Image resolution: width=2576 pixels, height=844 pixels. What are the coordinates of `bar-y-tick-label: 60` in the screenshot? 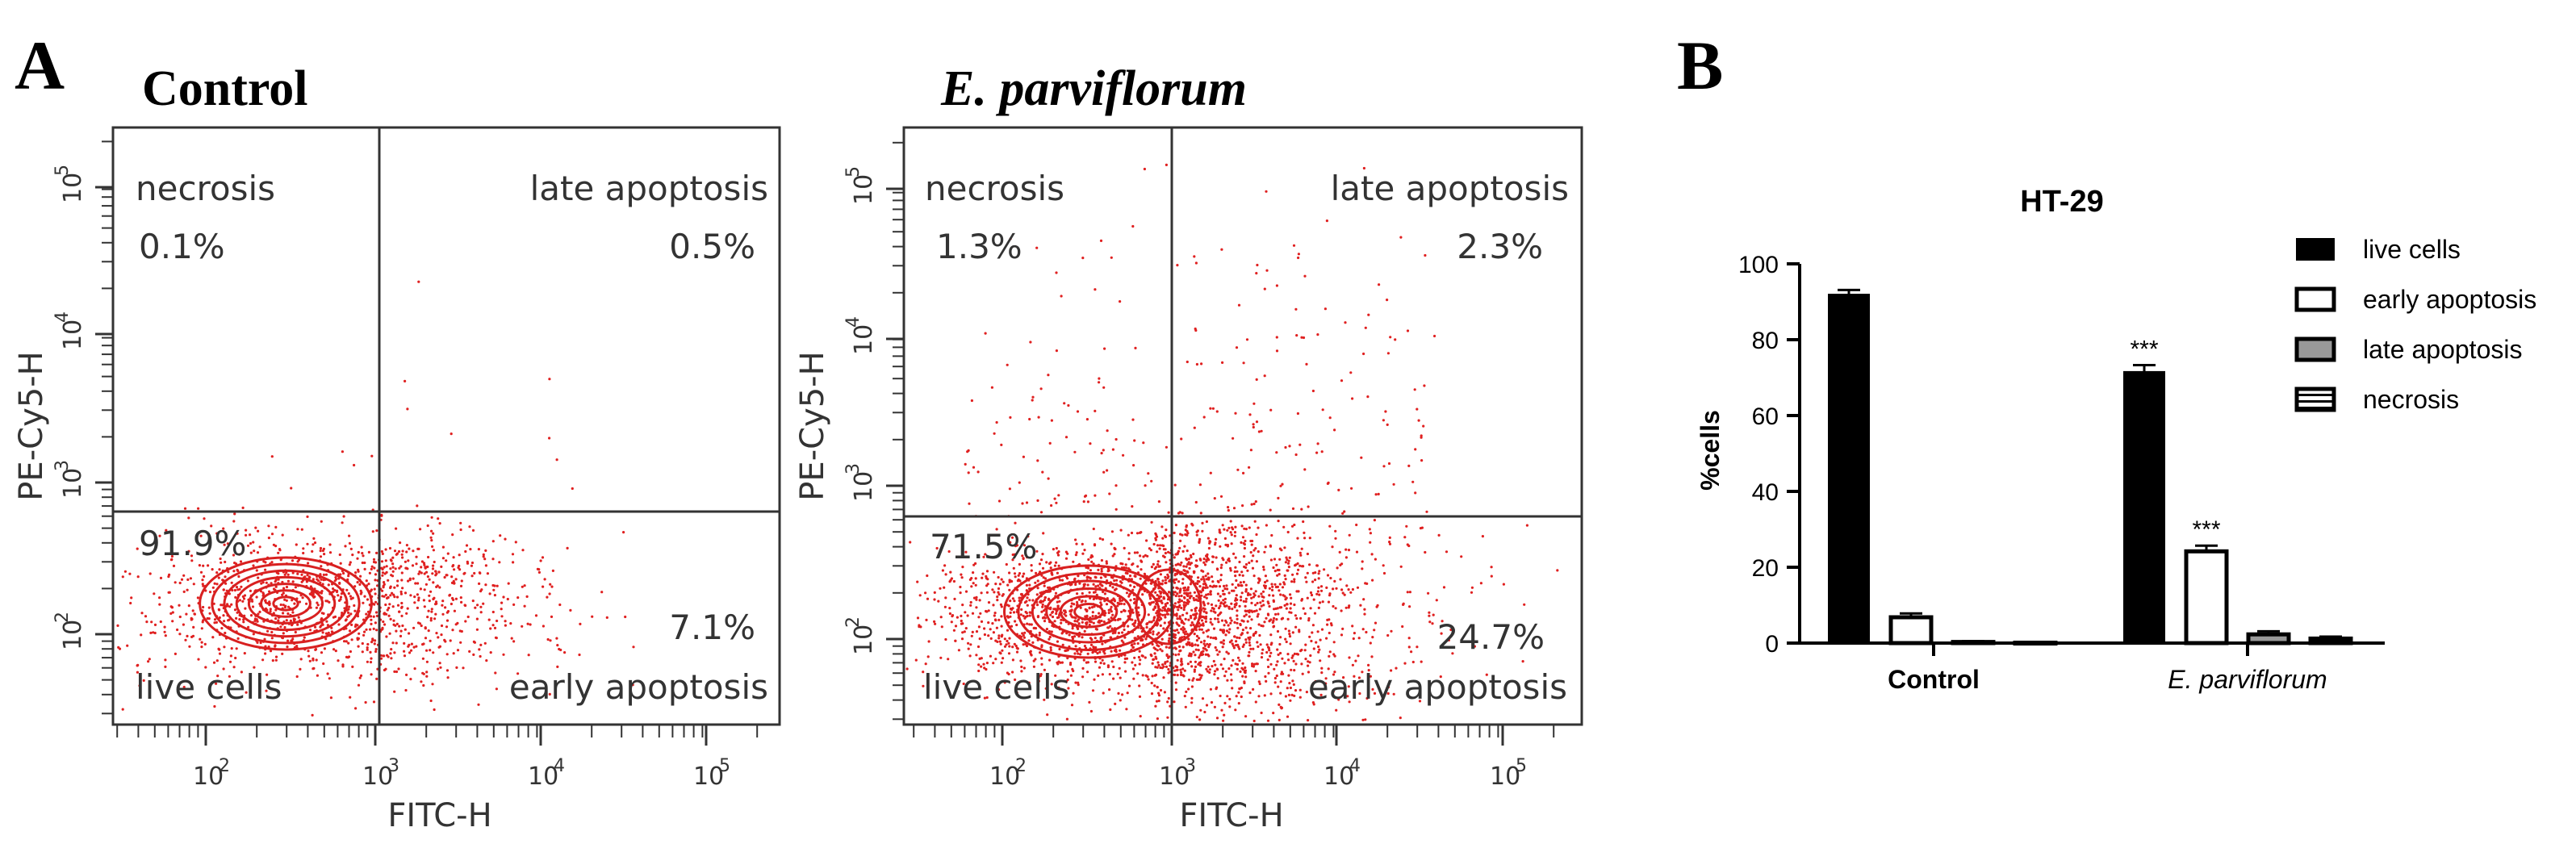 It's located at (1765, 417).